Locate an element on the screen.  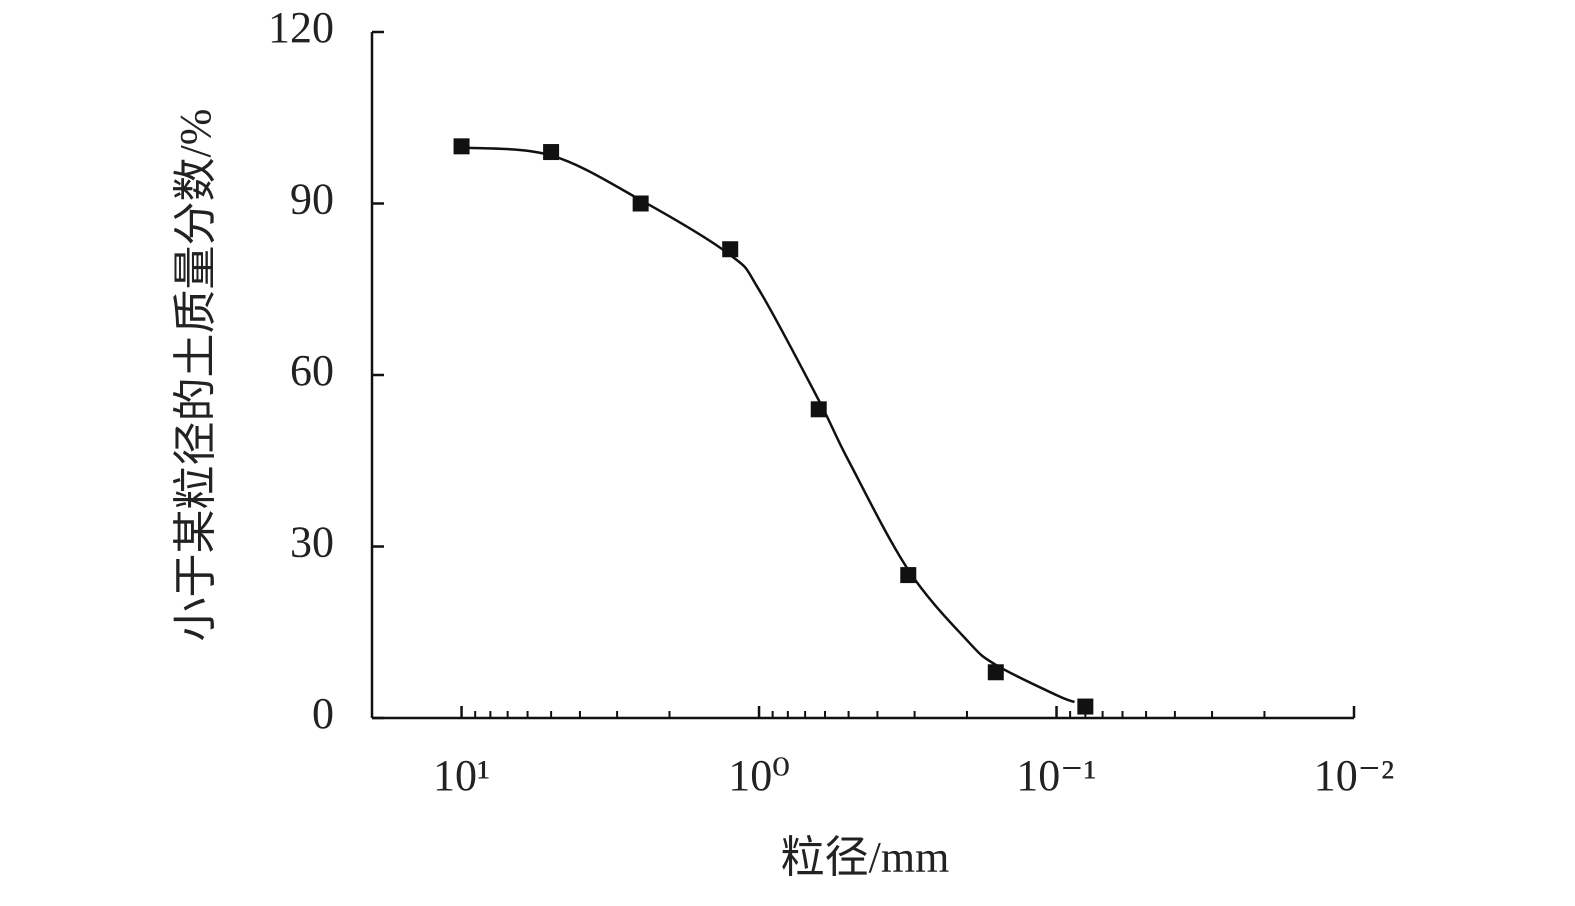
x-tick-label: 10⁻² is located at coordinates (1354, 775).